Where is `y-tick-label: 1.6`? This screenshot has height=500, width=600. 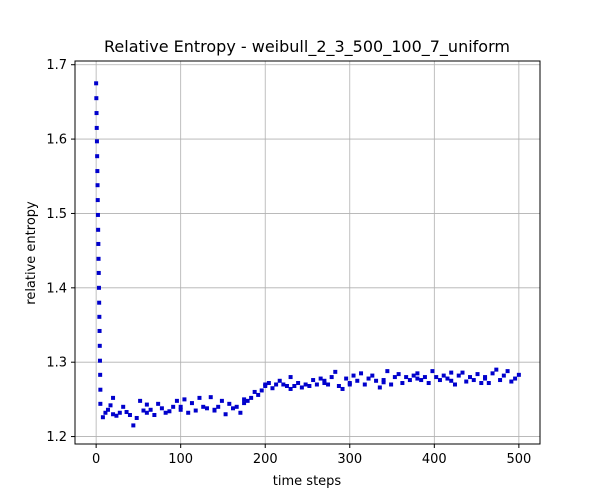 y-tick-label: 1.6 is located at coordinates (56, 140).